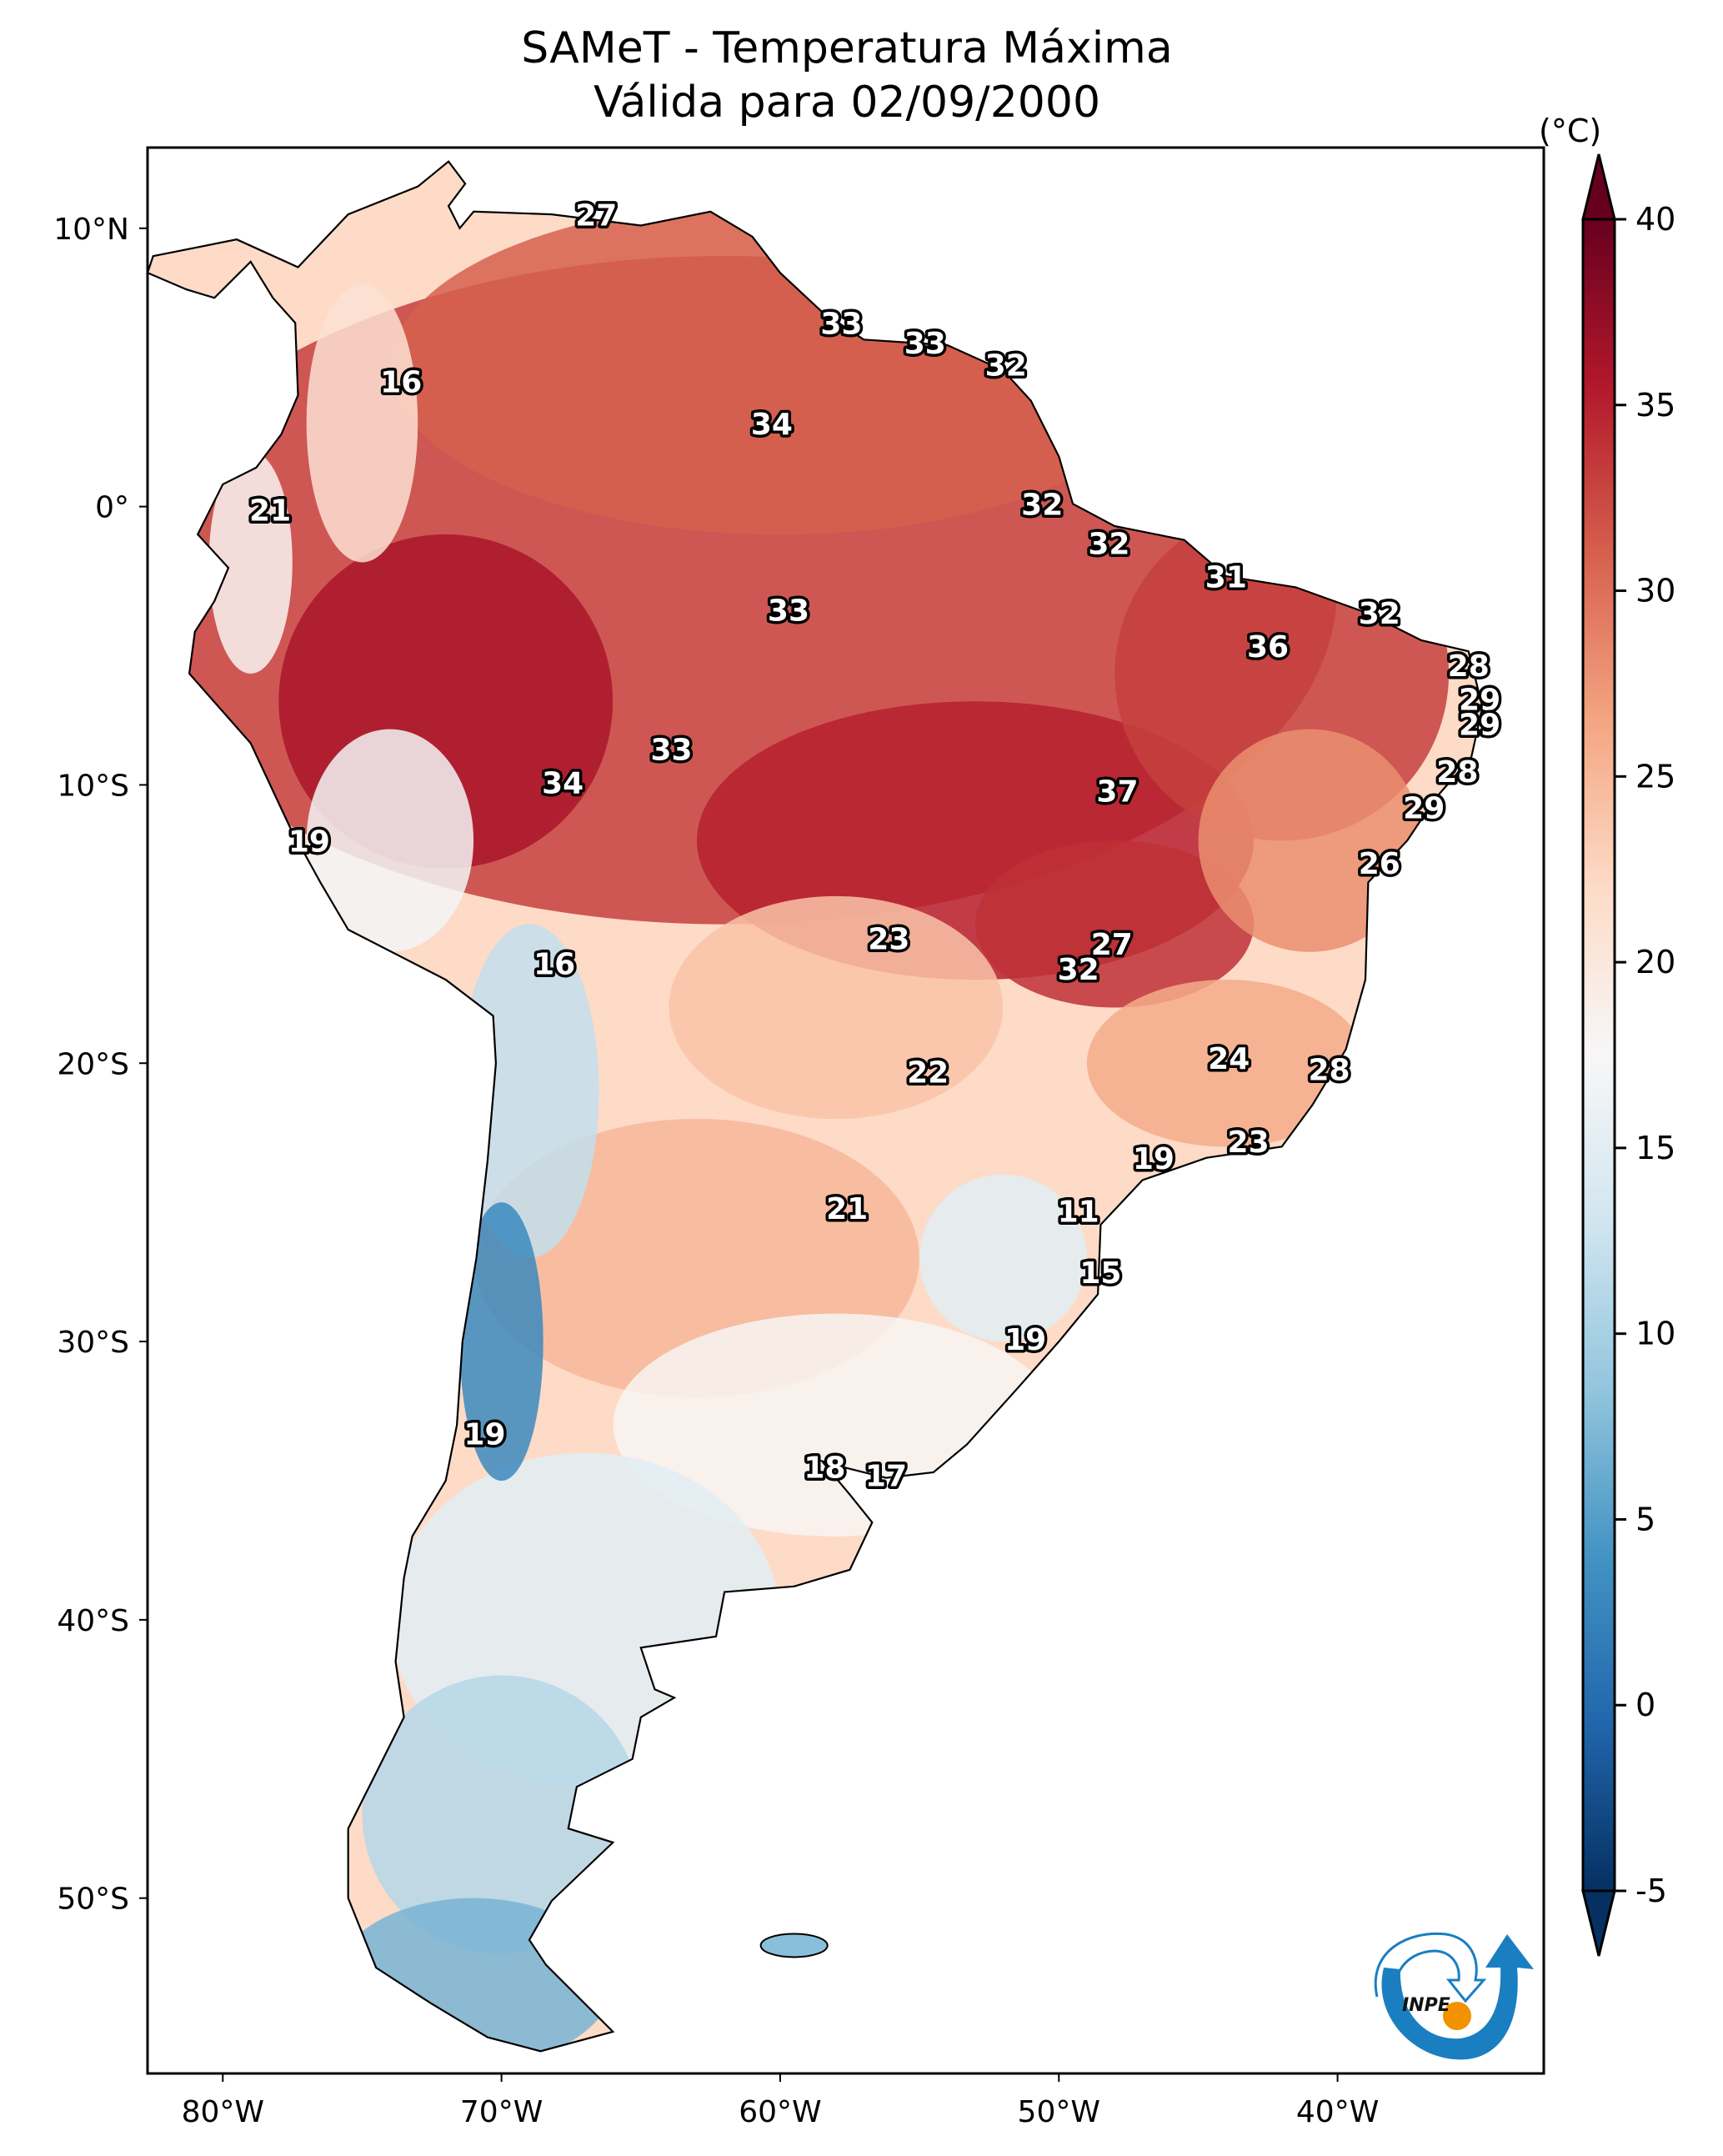 This screenshot has width=1723, height=2156. What do you see at coordinates (1226, 577) in the screenshot?
I see `station-value-label: 31` at bounding box center [1226, 577].